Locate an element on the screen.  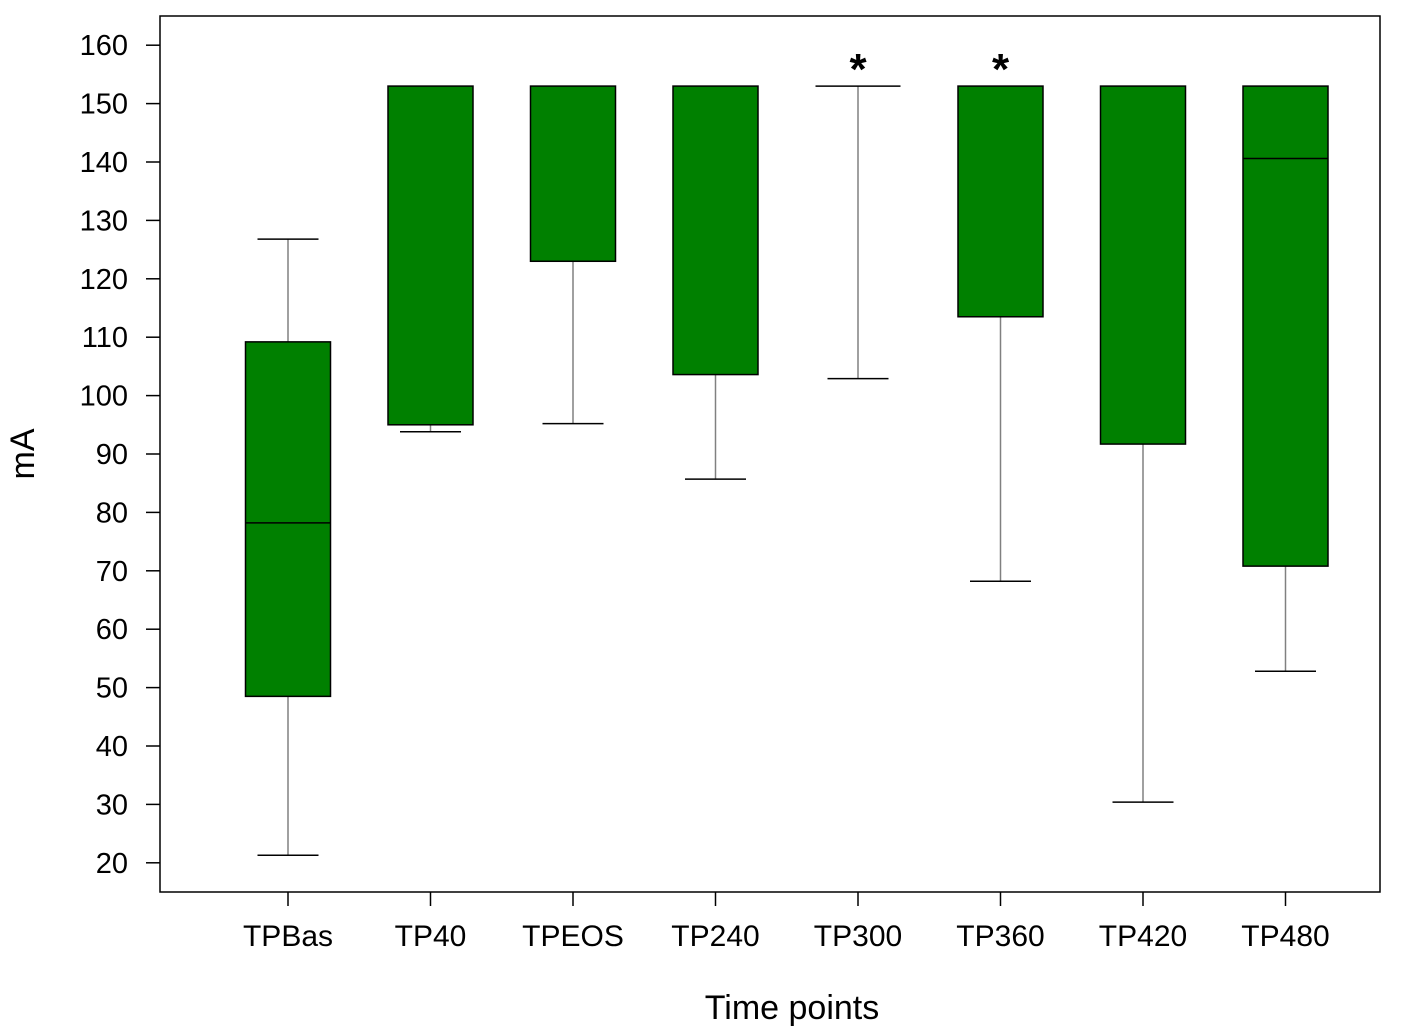
y-tick-label: 20 is located at coordinates (112, 864).